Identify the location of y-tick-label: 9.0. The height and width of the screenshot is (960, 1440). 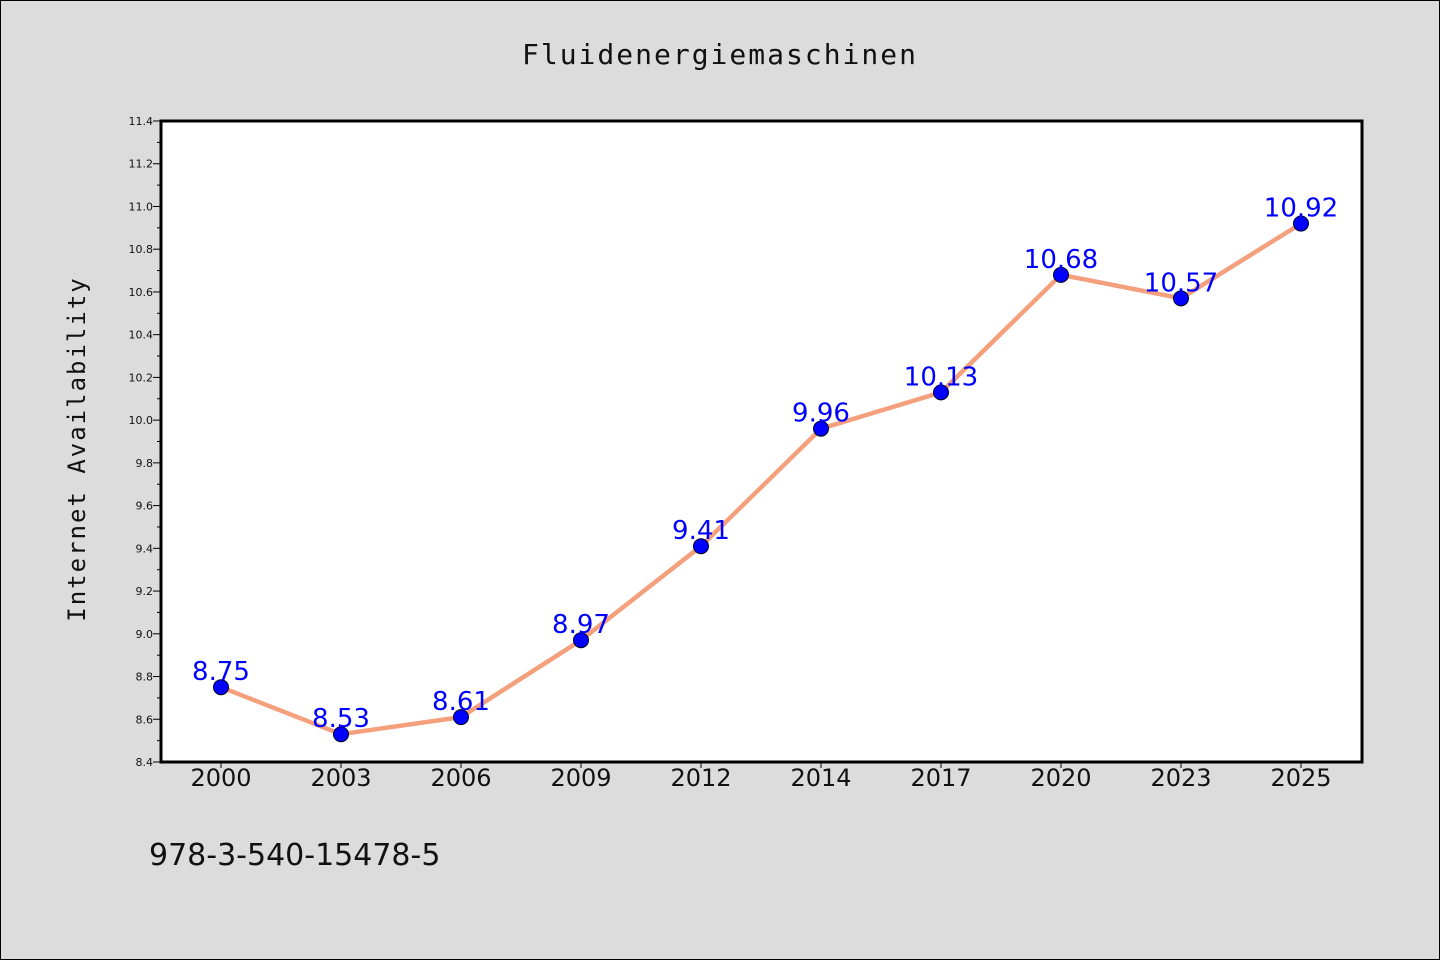
(145, 634).